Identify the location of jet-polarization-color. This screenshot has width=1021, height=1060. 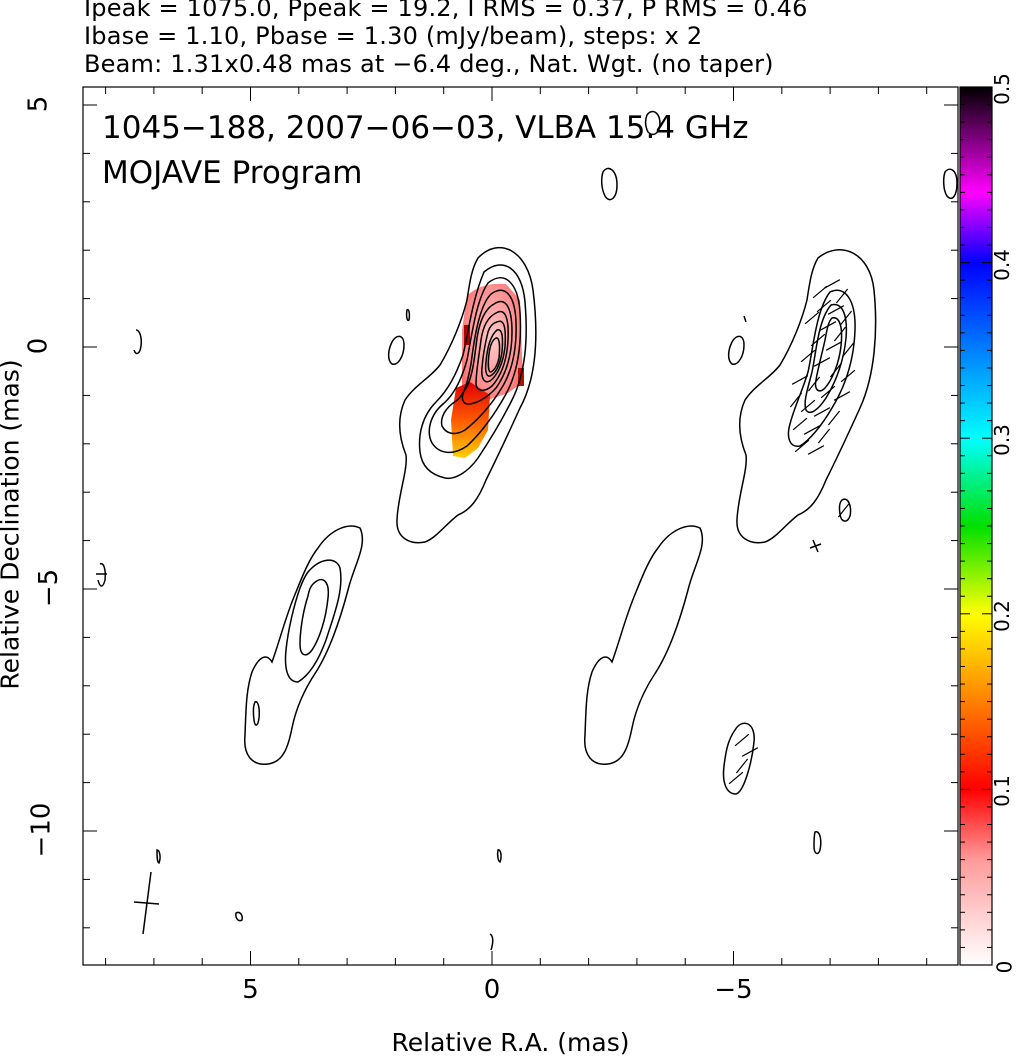
(470, 420).